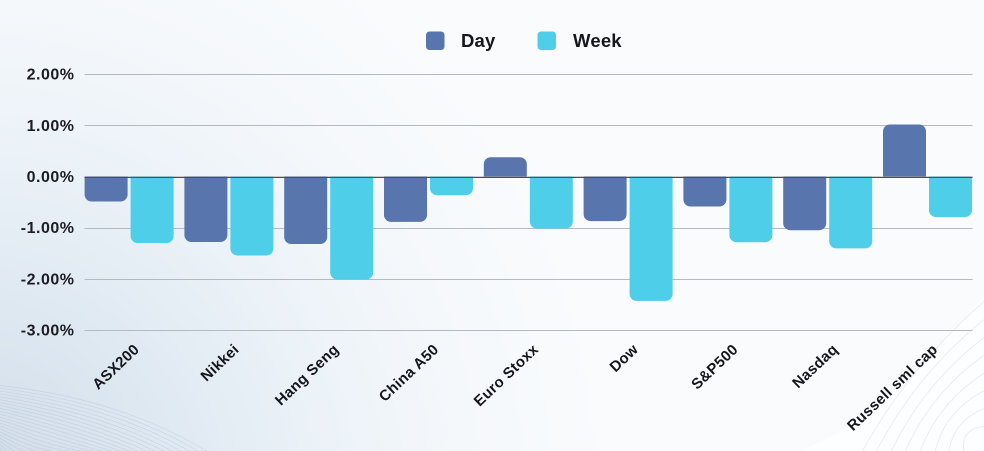 The width and height of the screenshot is (984, 451). Describe the element at coordinates (624, 358) in the screenshot. I see `svg-text: Dow` at that location.